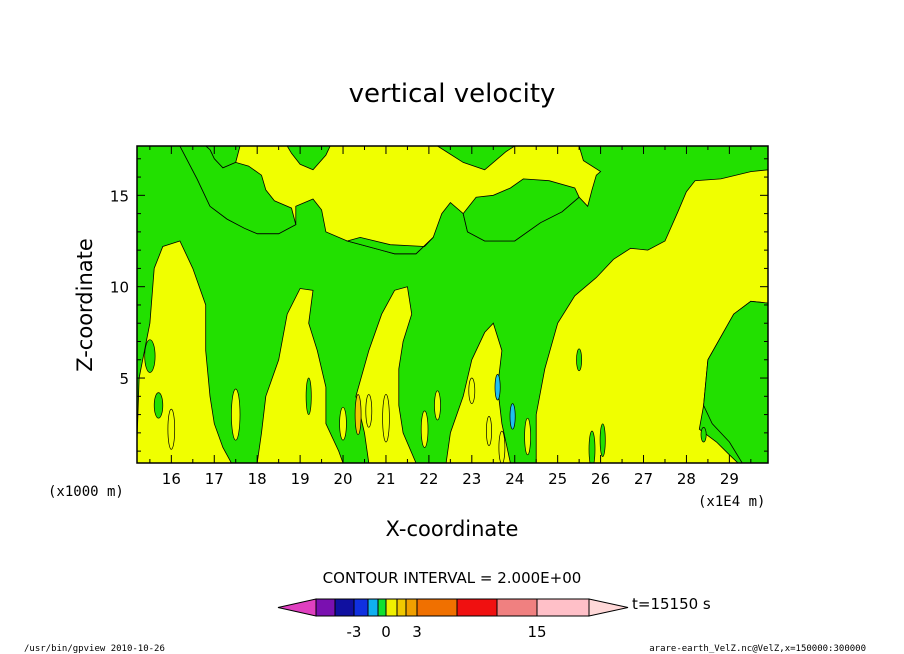 Image resolution: width=904 pixels, height=654 pixels. I want to click on contour-interval-text: CONTOUR INTERVAL = 2.000E+00, so click(452, 578).